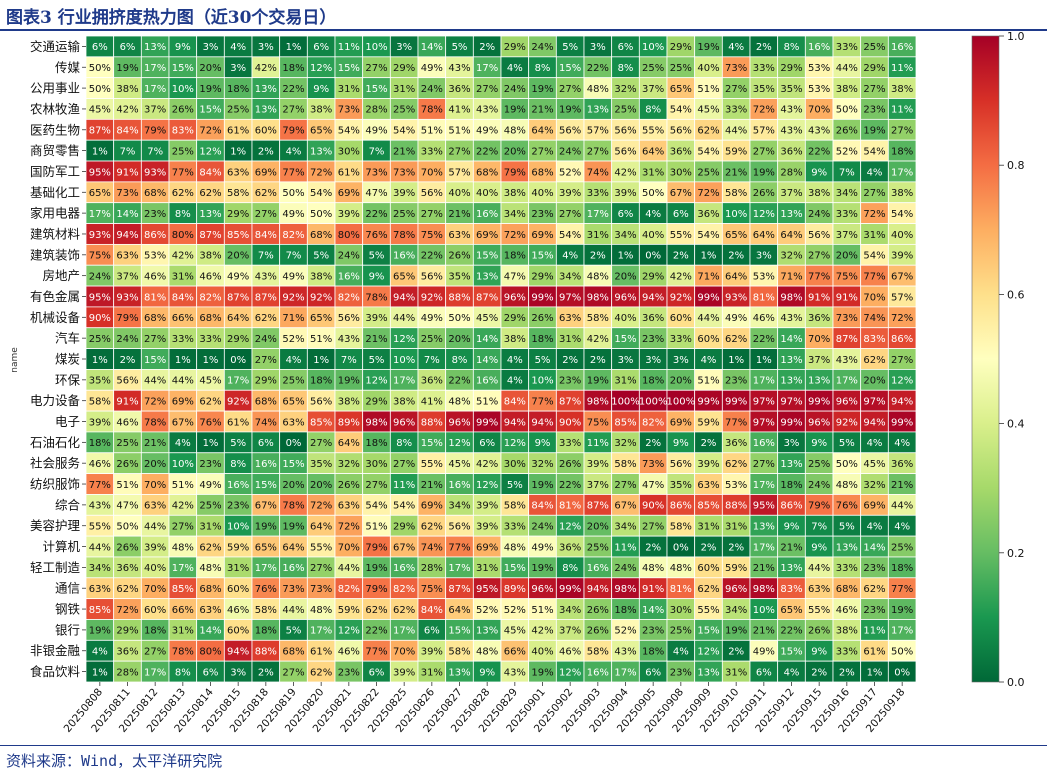 The width and height of the screenshot is (1047, 778). What do you see at coordinates (321, 672) in the screenshot?
I see `cell-value-label: 62%` at bounding box center [321, 672].